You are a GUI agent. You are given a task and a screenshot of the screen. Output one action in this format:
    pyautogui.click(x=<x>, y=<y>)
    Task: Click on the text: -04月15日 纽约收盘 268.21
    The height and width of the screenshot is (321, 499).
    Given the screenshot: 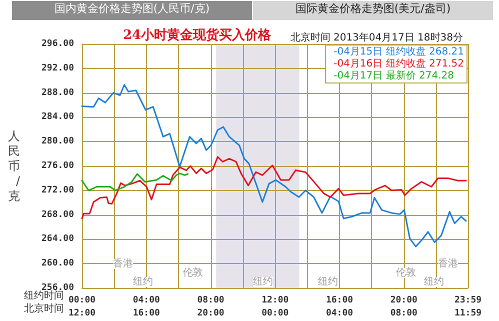 What is the action you would take?
    pyautogui.click(x=399, y=52)
    